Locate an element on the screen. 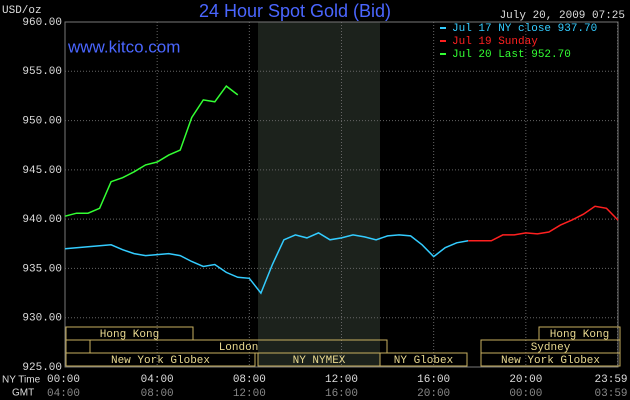  legend-label: Jul 17 NY close 937.70 is located at coordinates (524, 29).